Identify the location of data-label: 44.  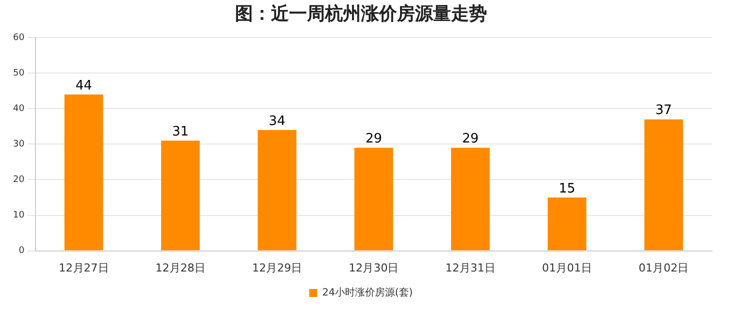
(84, 86).